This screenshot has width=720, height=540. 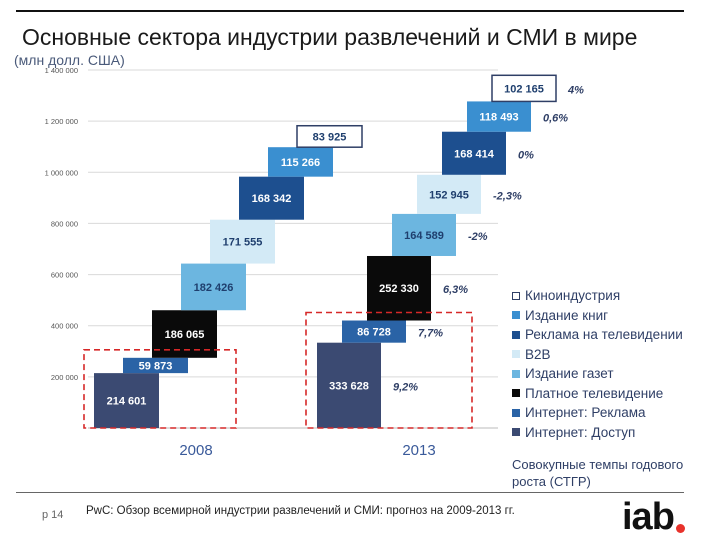 What do you see at coordinates (612, 316) in the screenshot?
I see `legend-item: Издание книг` at bounding box center [612, 316].